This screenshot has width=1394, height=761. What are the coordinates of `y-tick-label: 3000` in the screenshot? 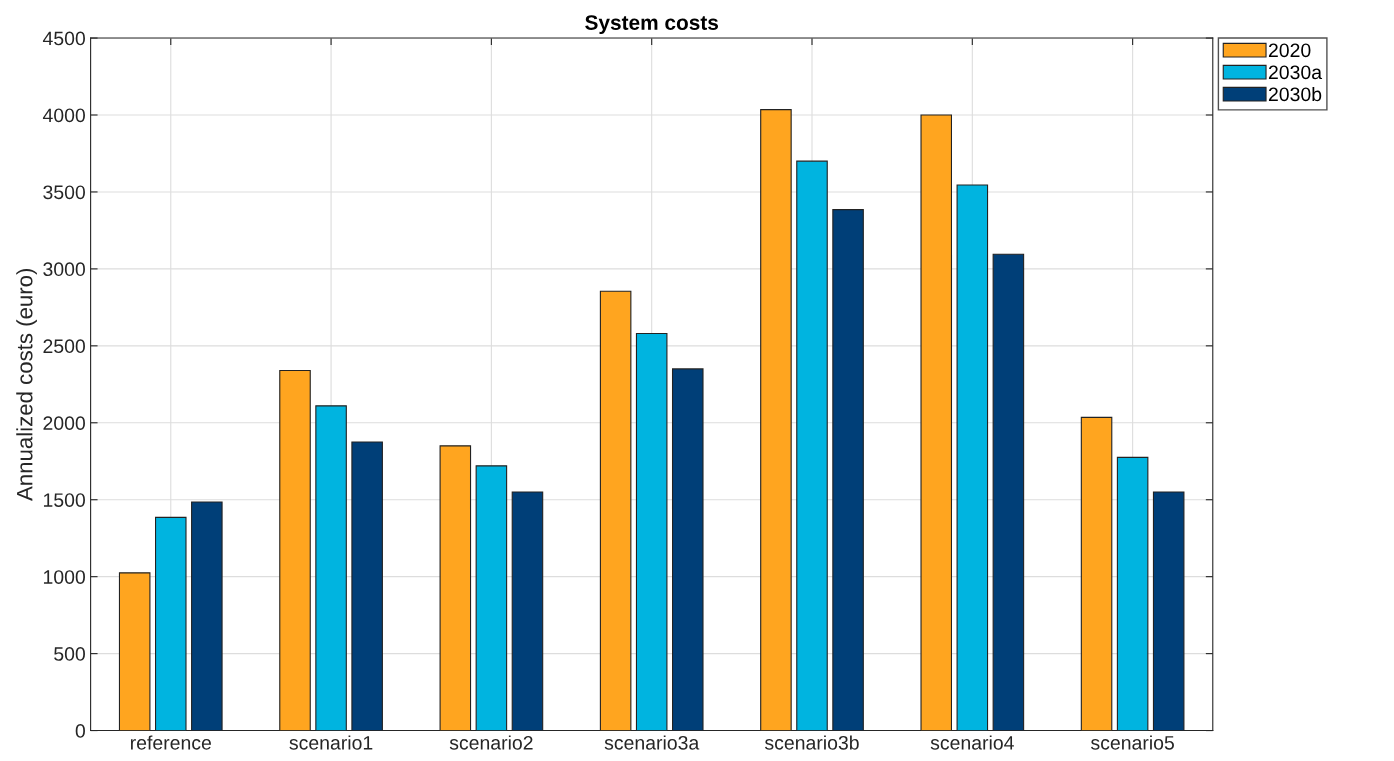 It's located at (64, 269).